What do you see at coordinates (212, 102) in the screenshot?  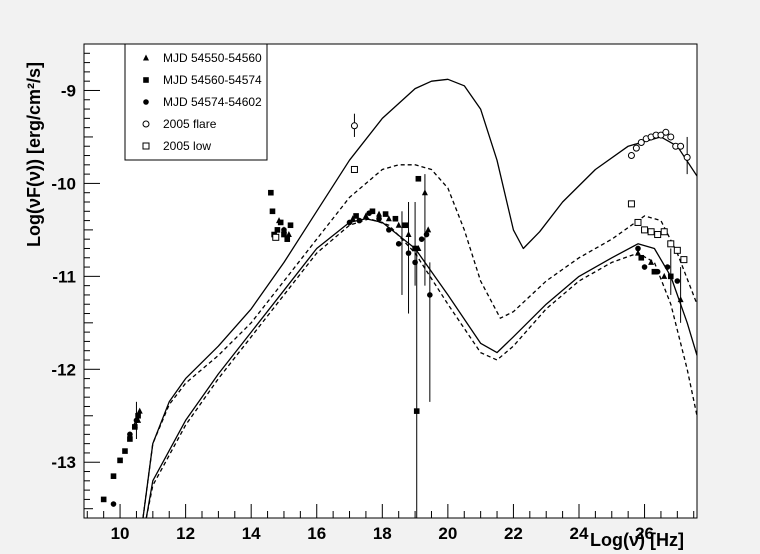 I see `legend-label: MJD 54574-54602` at bounding box center [212, 102].